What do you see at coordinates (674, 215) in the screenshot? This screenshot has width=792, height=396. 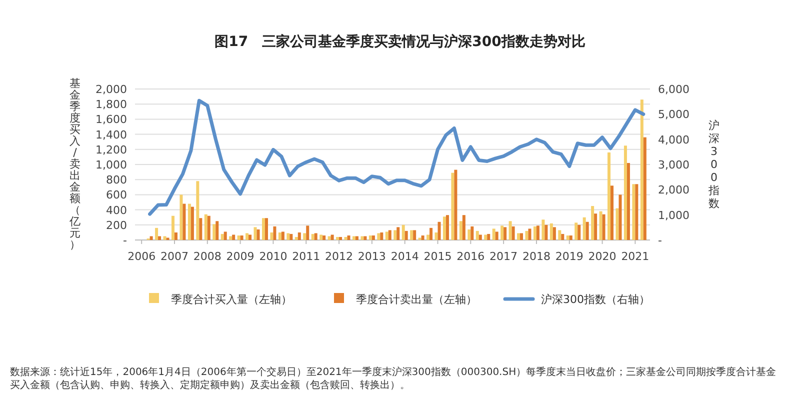 I see `y2-tick-label: 1,000` at bounding box center [674, 215].